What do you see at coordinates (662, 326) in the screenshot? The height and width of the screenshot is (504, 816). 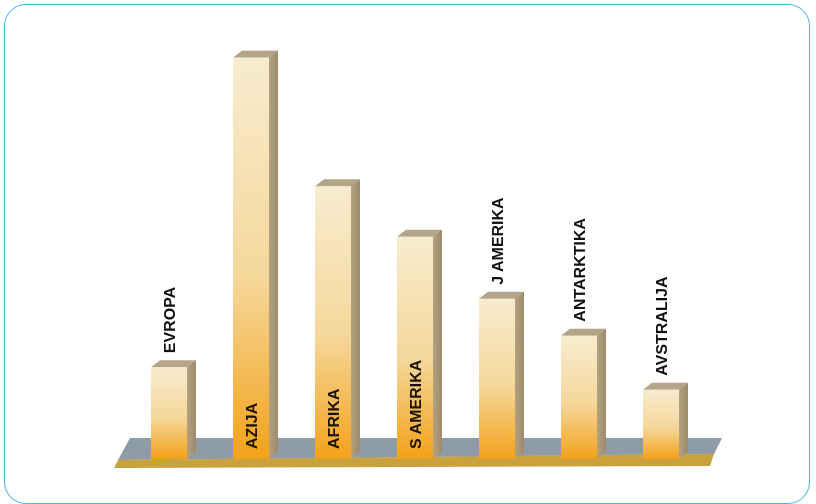 I see `category-label: AVSTRALIJA` at bounding box center [662, 326].